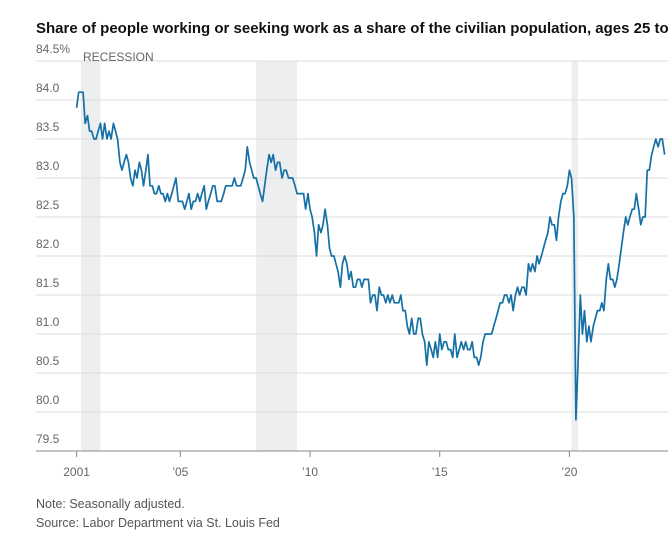 The height and width of the screenshot is (539, 668). What do you see at coordinates (118, 57) in the screenshot?
I see `annotation: RECESSION` at bounding box center [118, 57].